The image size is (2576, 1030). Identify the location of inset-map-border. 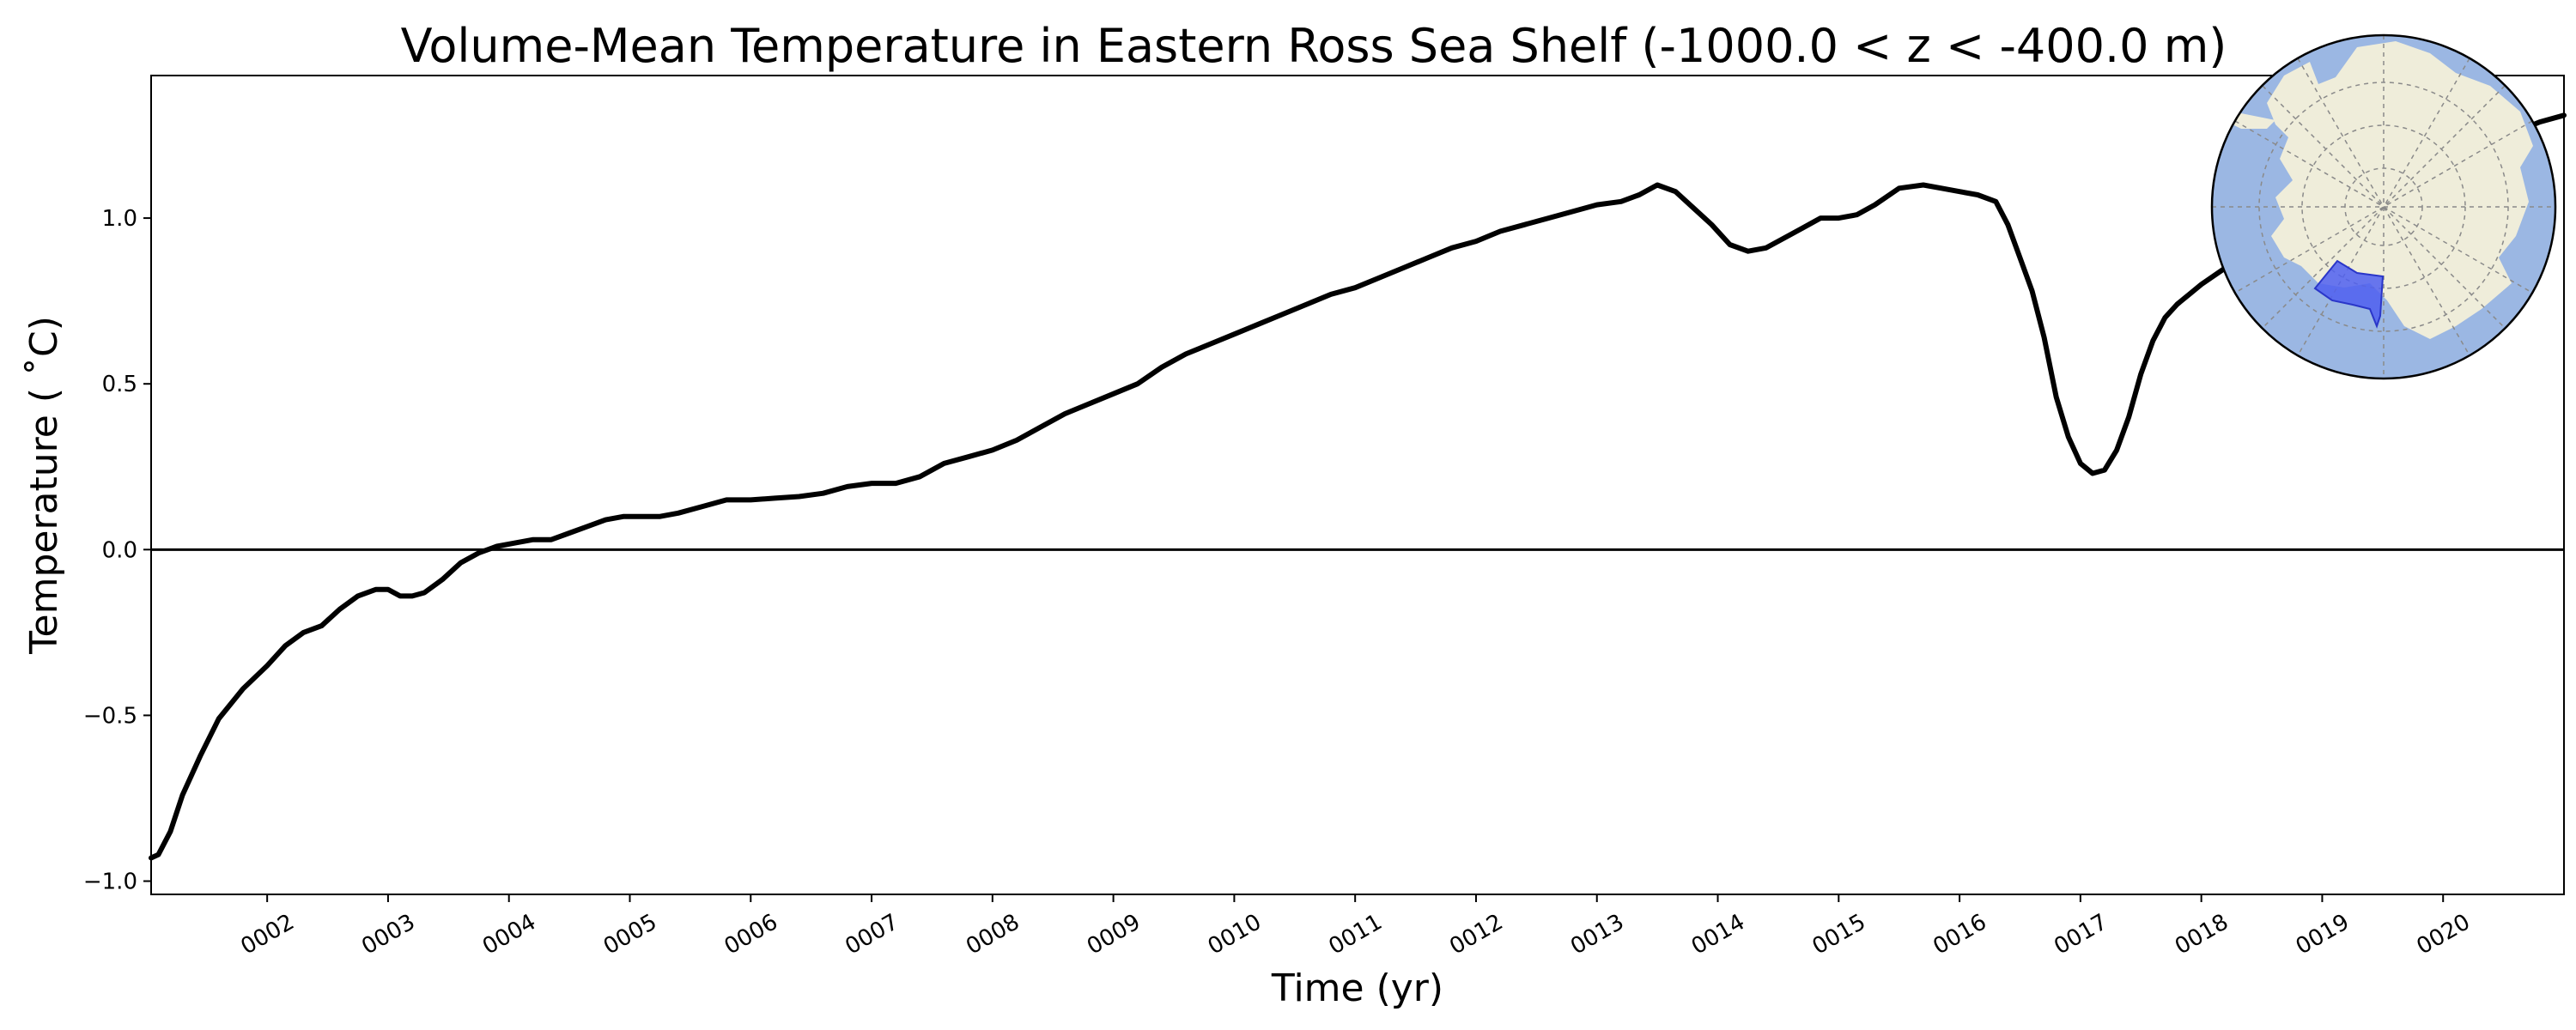
(2383, 206).